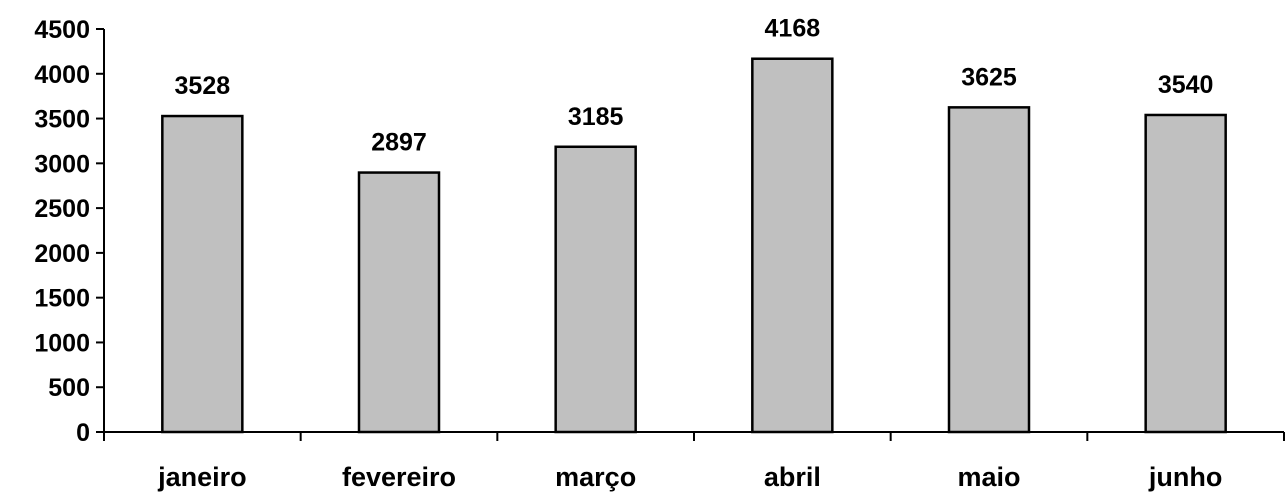 Image resolution: width=1287 pixels, height=493 pixels. What do you see at coordinates (62, 254) in the screenshot?
I see `y-tick-label: 2000` at bounding box center [62, 254].